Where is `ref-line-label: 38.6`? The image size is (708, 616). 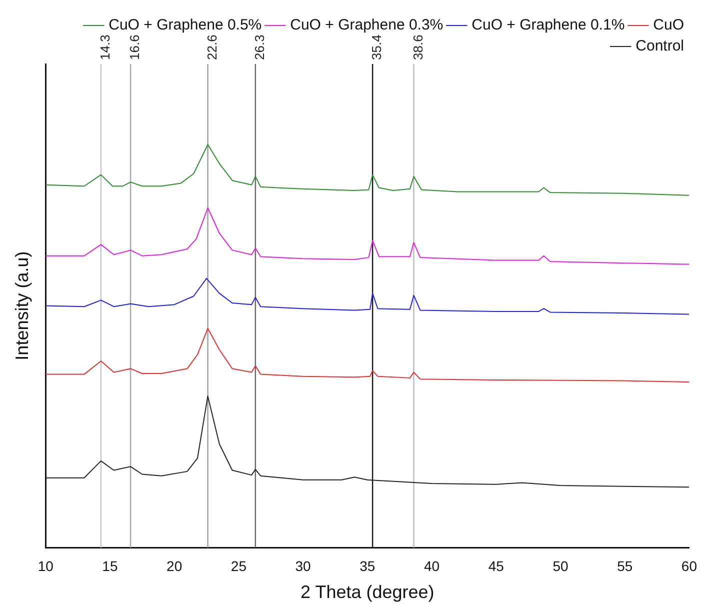 ref-line-label: 38.6 is located at coordinates (418, 47).